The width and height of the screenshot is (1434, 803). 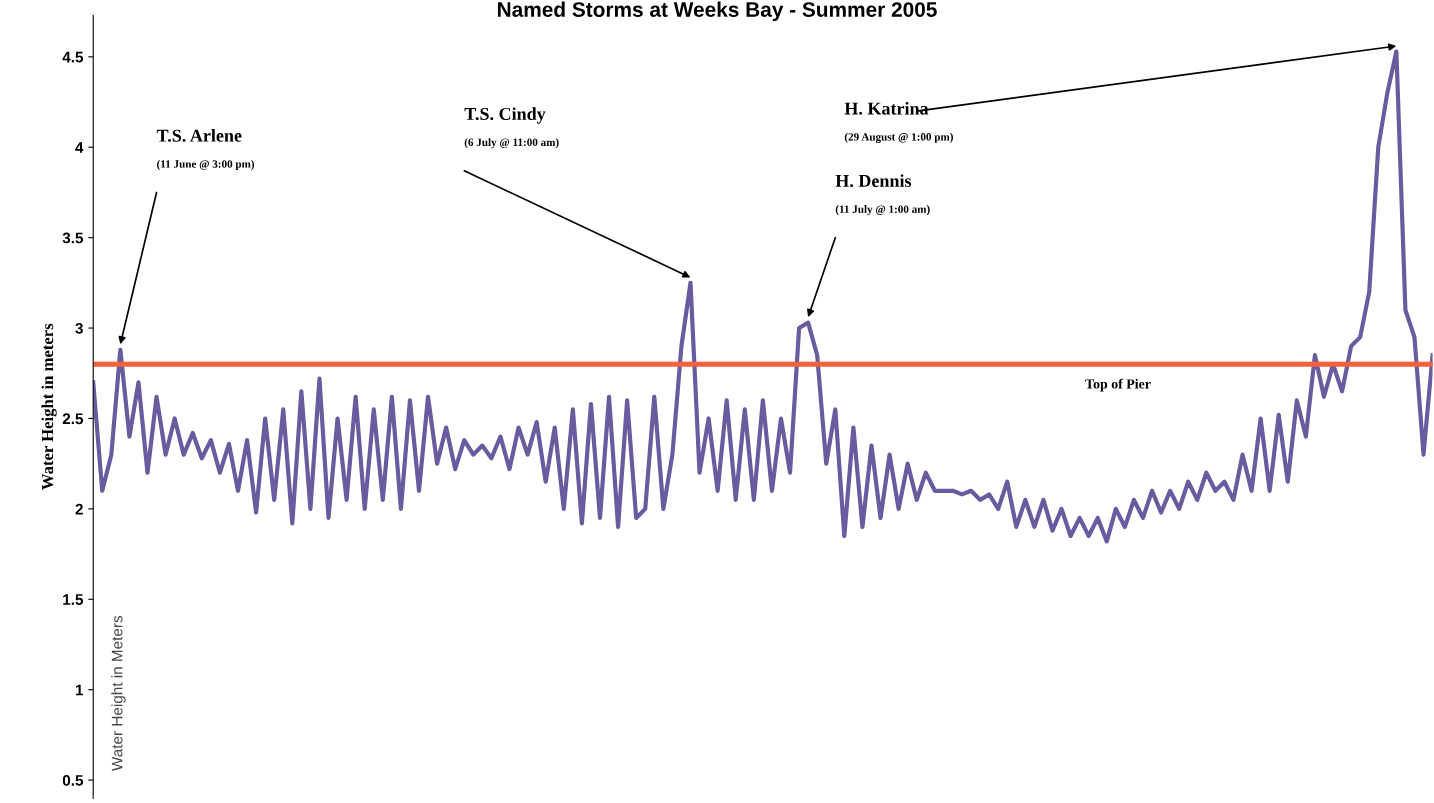 I want to click on ref-line-label: Top of Pier, so click(x=1118, y=385).